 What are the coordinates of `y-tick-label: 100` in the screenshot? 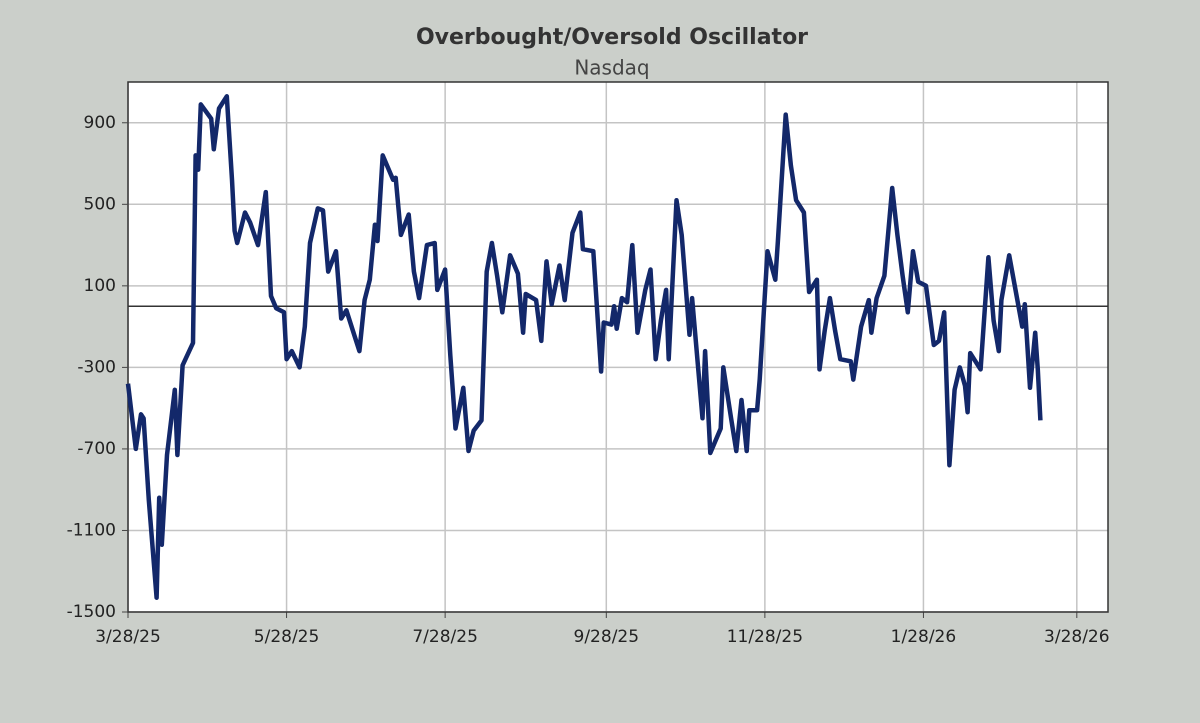 It's located at (100, 286).